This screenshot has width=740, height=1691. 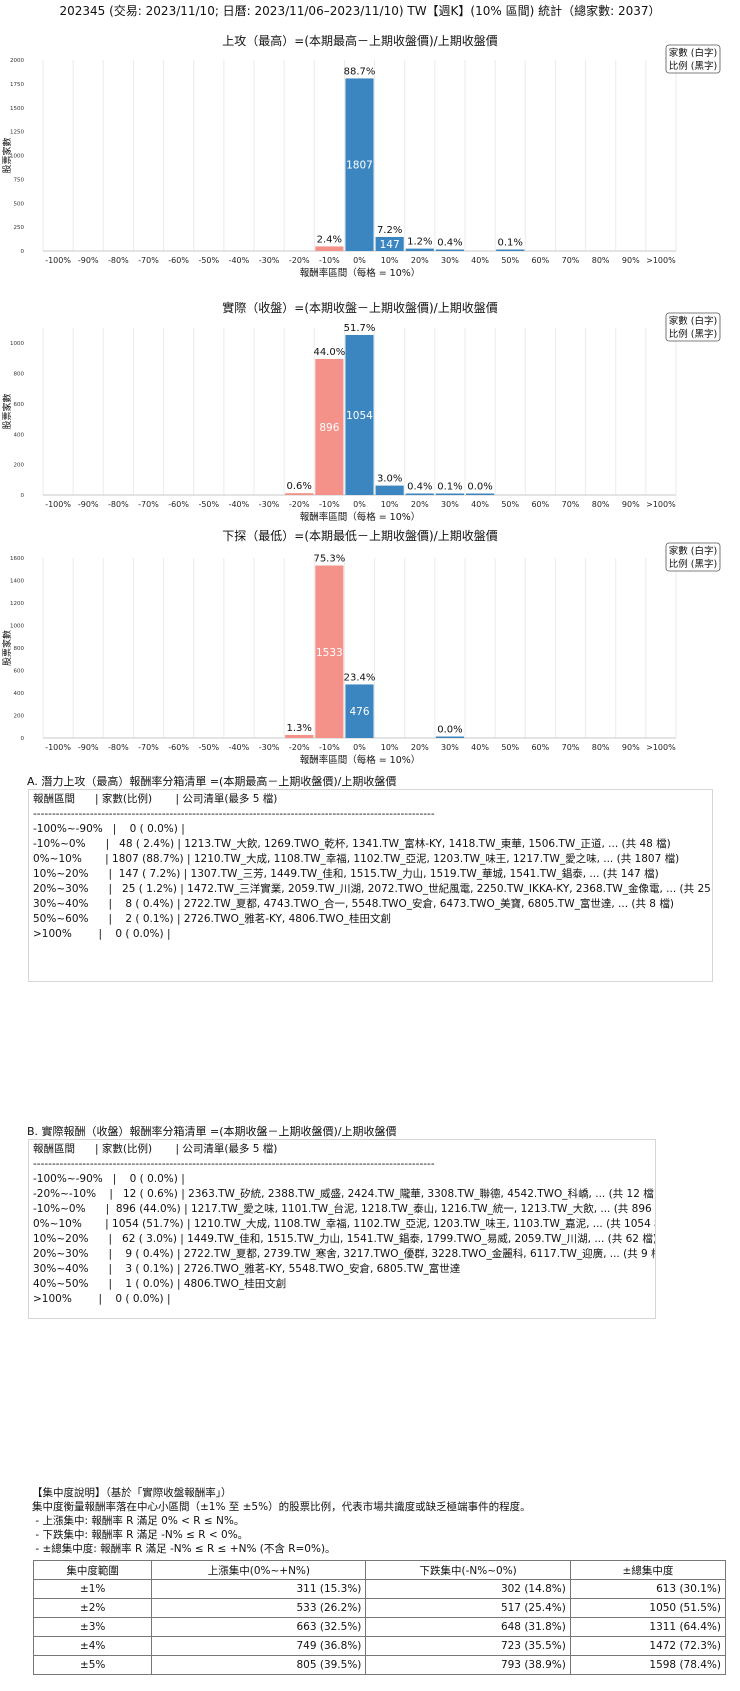 What do you see at coordinates (420, 747) in the screenshot?
I see `x-tick-label: 20%` at bounding box center [420, 747].